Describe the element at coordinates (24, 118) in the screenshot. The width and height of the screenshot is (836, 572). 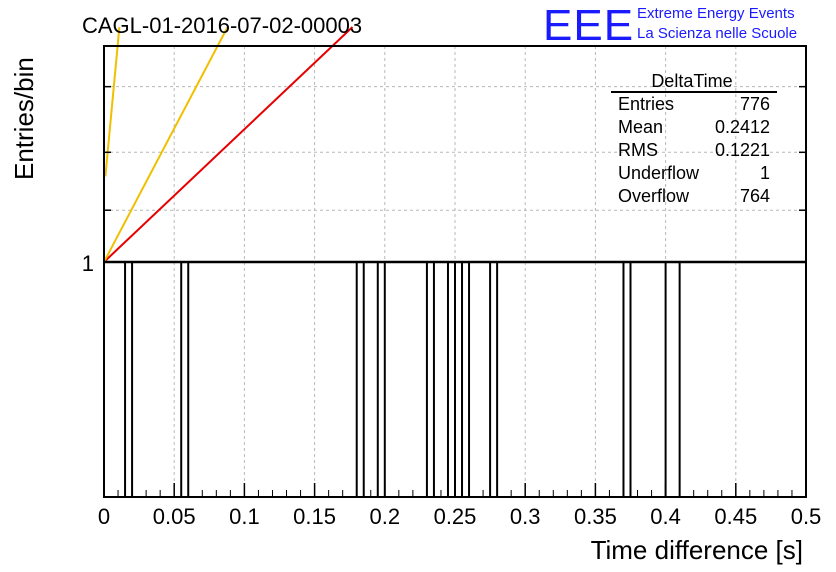
I see `y-axis-label: Entries/bin` at that location.